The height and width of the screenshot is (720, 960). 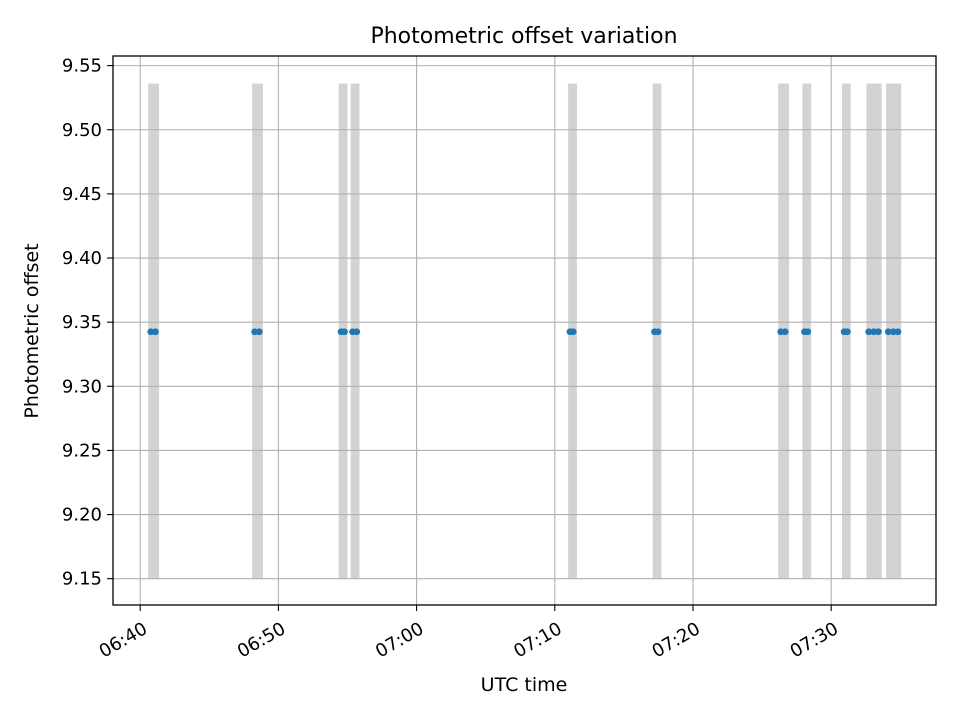 What do you see at coordinates (82, 258) in the screenshot?
I see `y-tick-label: 9.40` at bounding box center [82, 258].